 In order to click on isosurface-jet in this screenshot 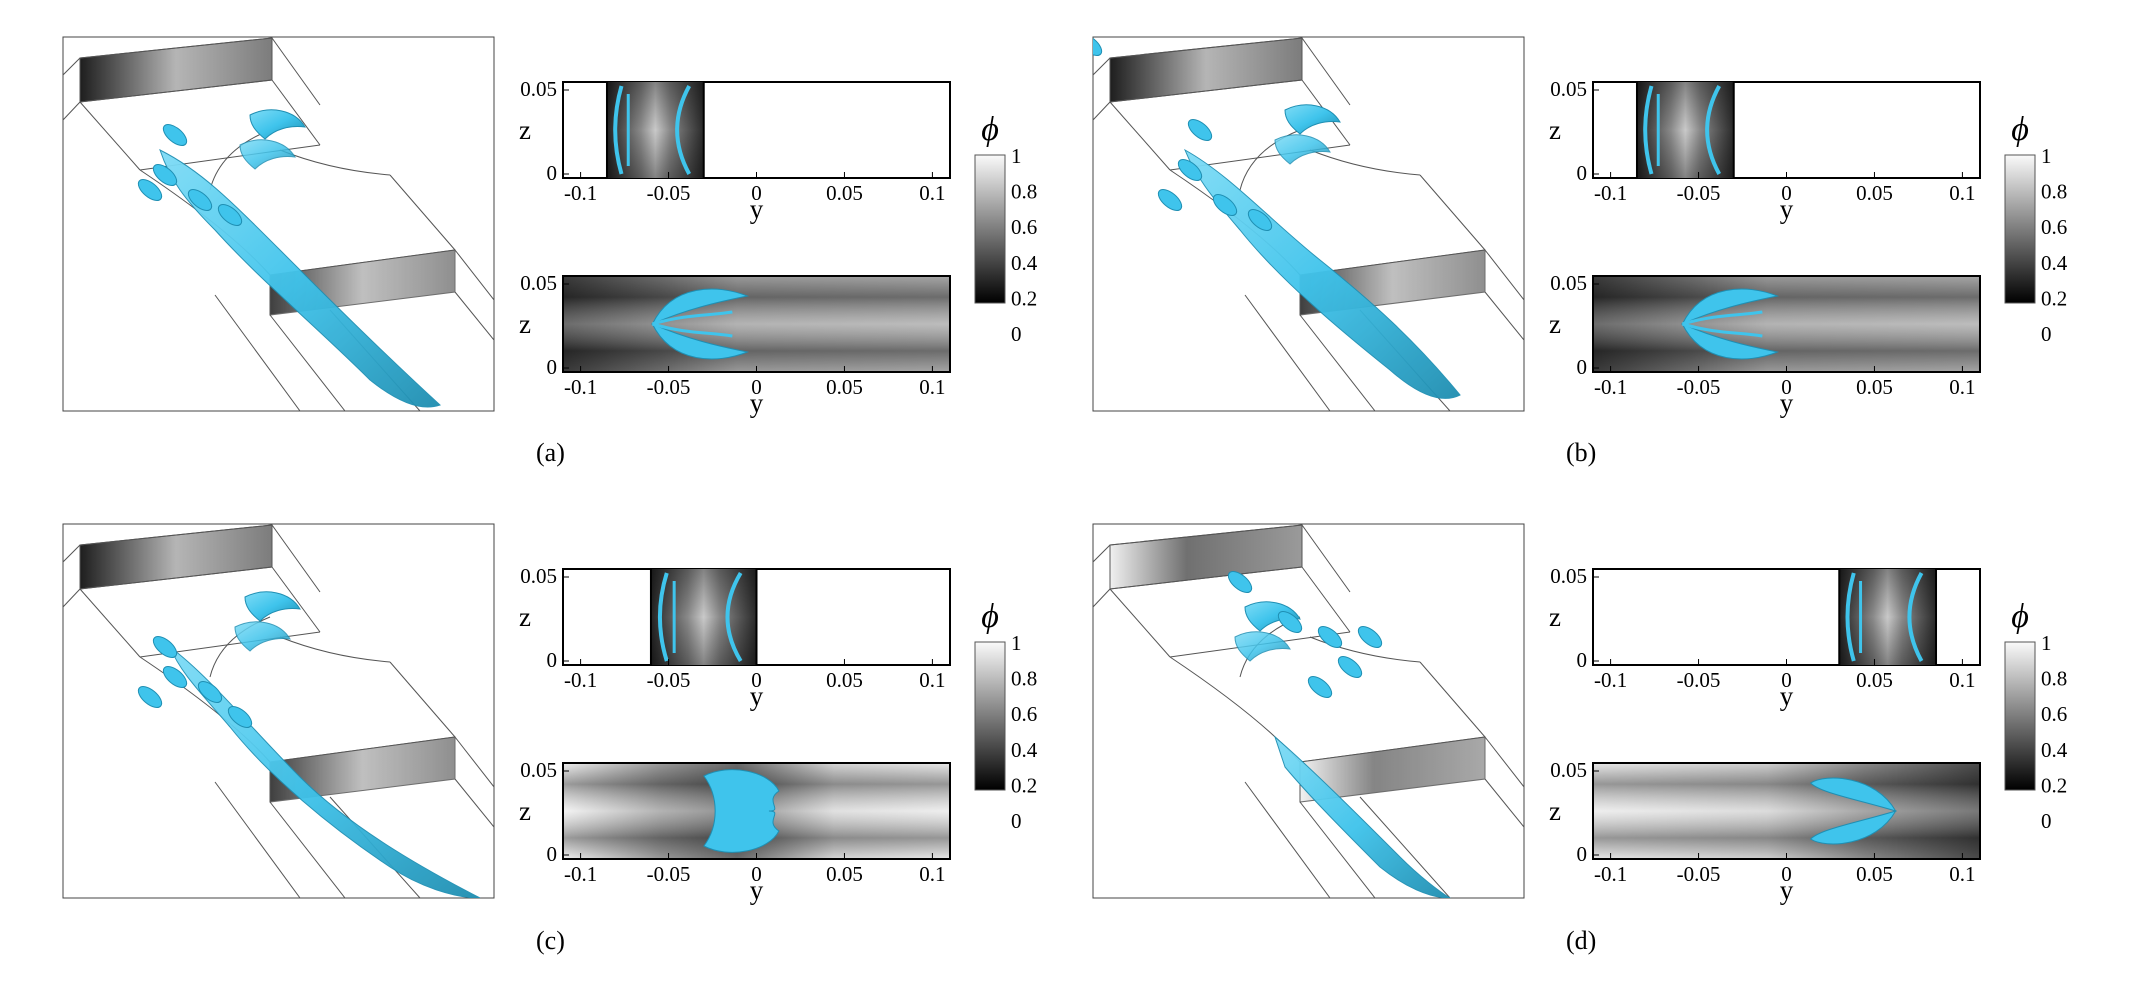, I will do `click(1362, 816)`.